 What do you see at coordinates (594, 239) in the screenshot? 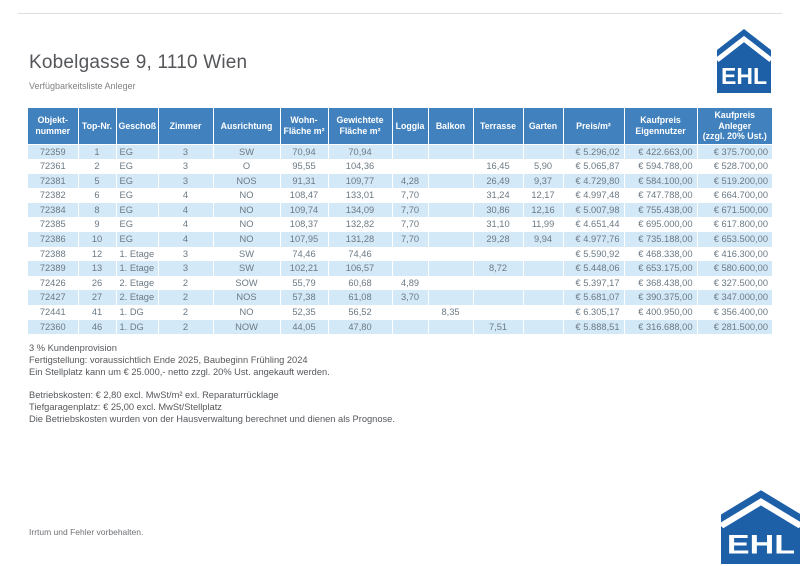
I see `cell-preis_m2: € 4.977,76` at bounding box center [594, 239].